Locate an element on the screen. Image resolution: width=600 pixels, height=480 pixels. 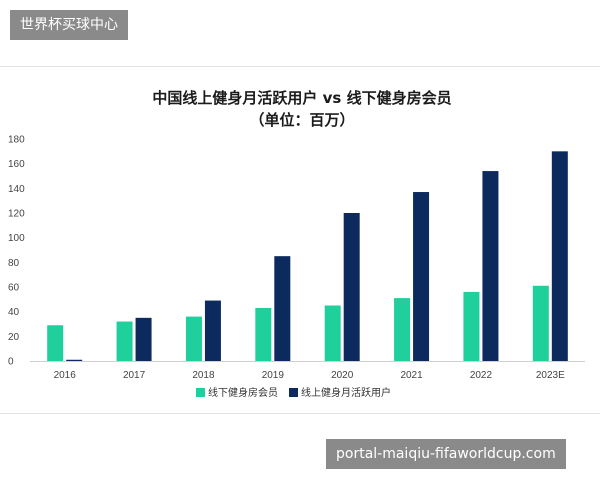
bar-offline-gym-members-2022 is located at coordinates (471, 326).